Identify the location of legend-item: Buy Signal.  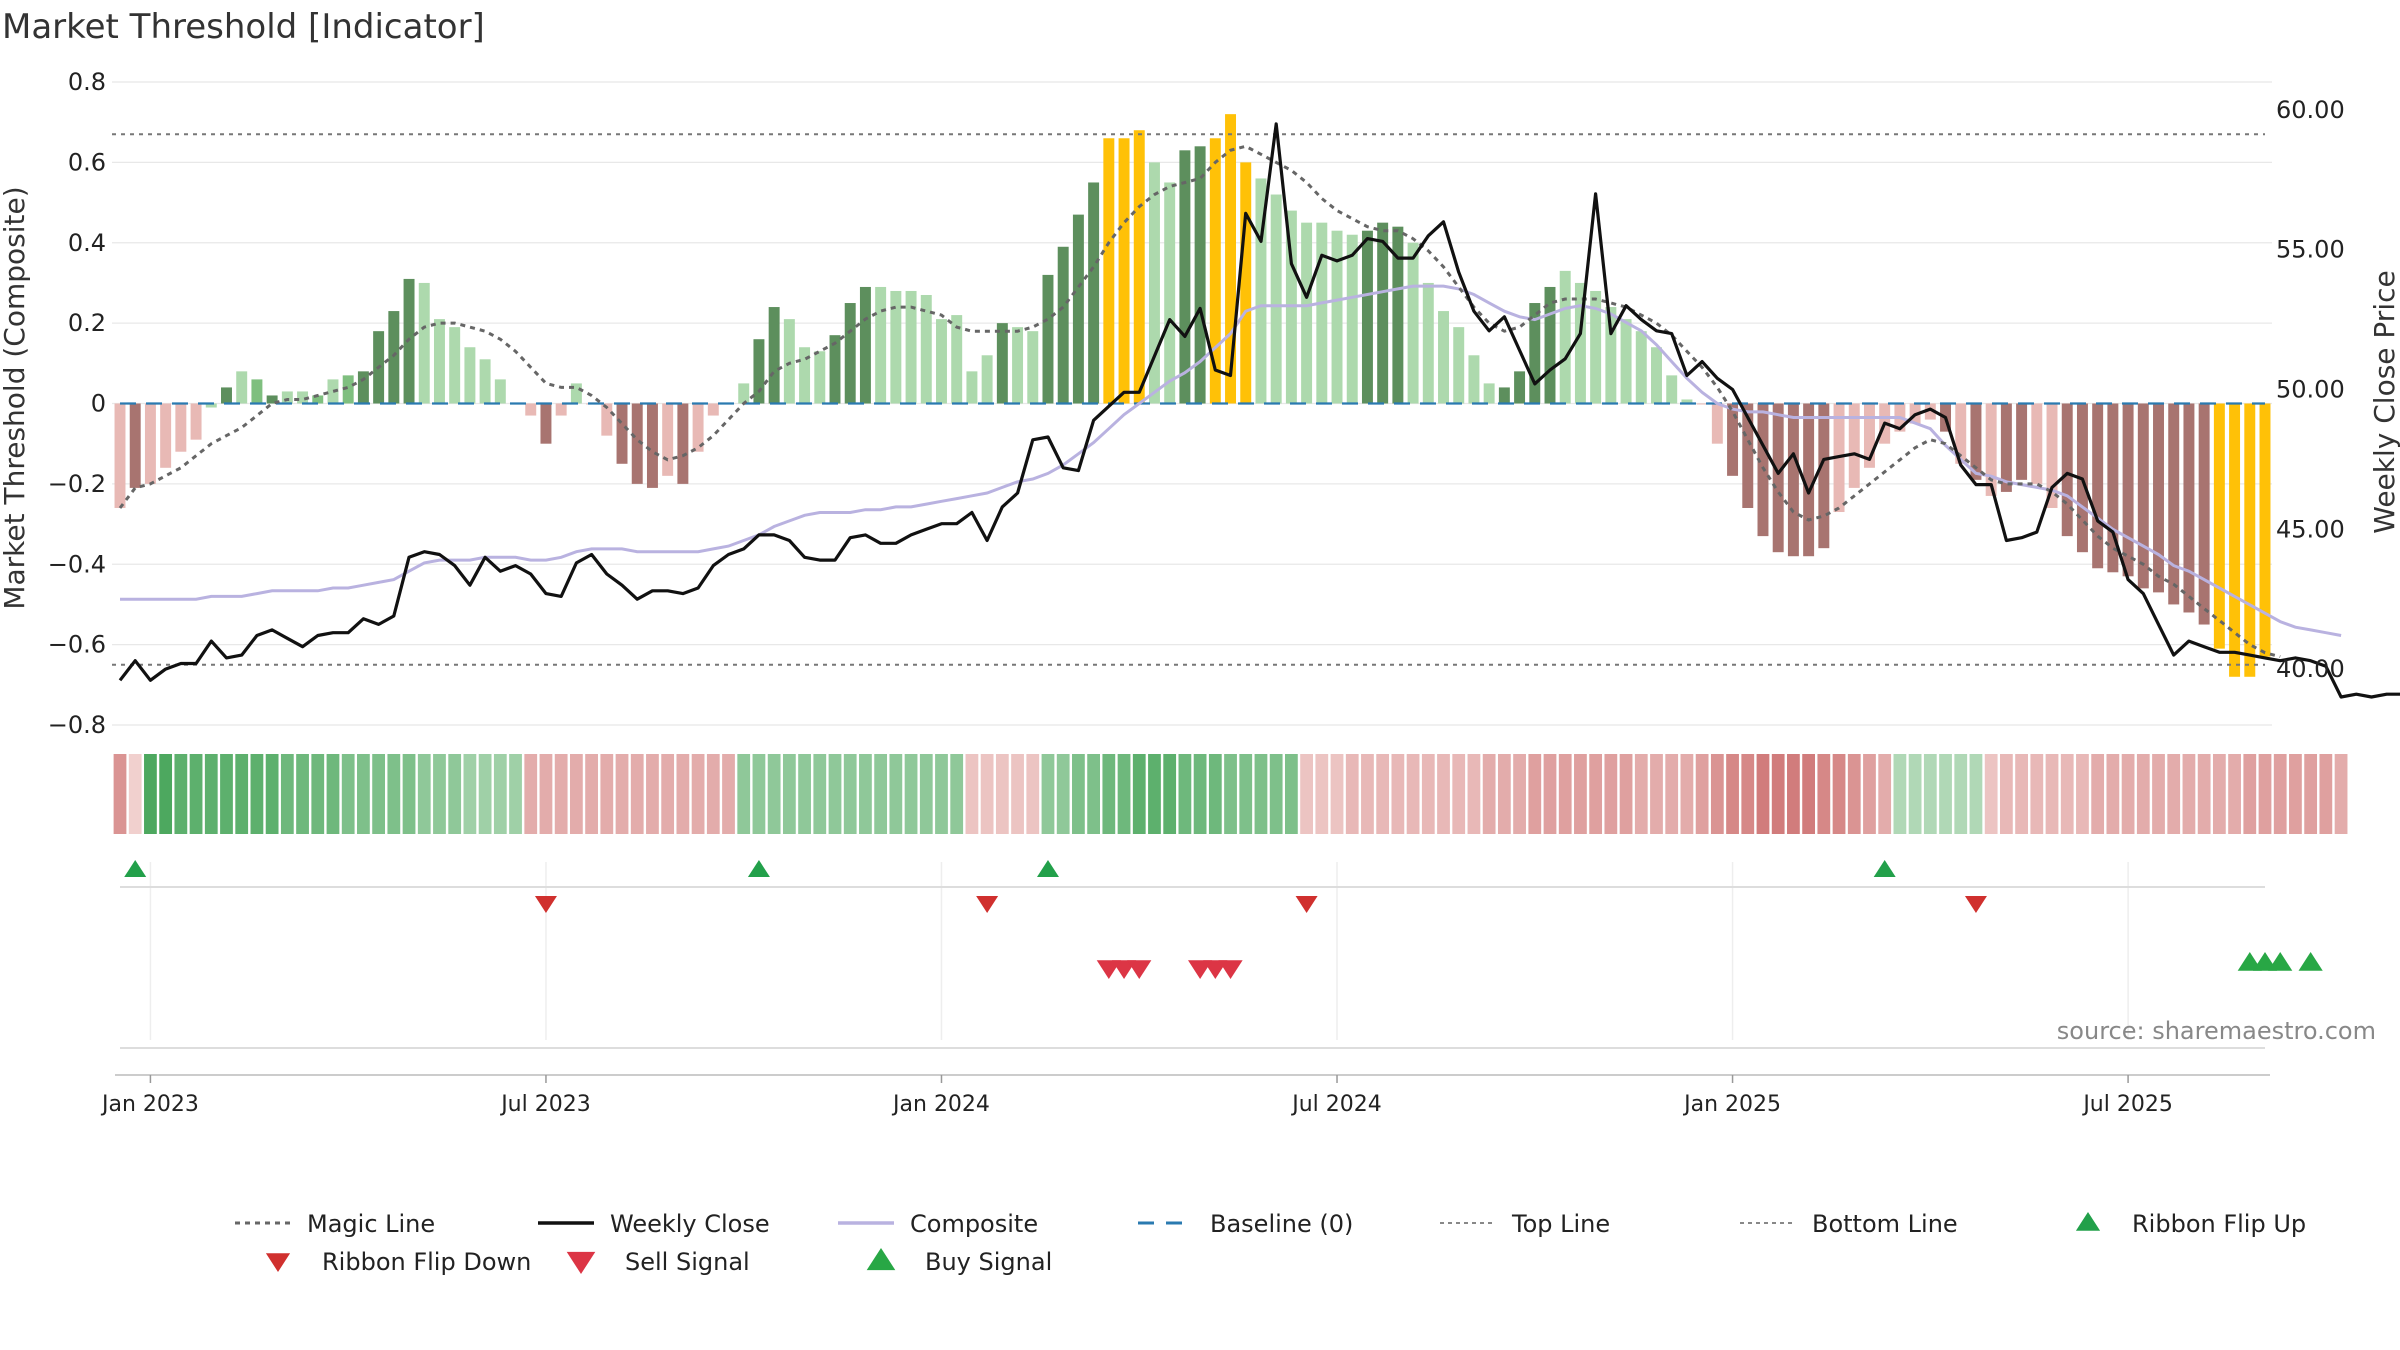
(959, 1262).